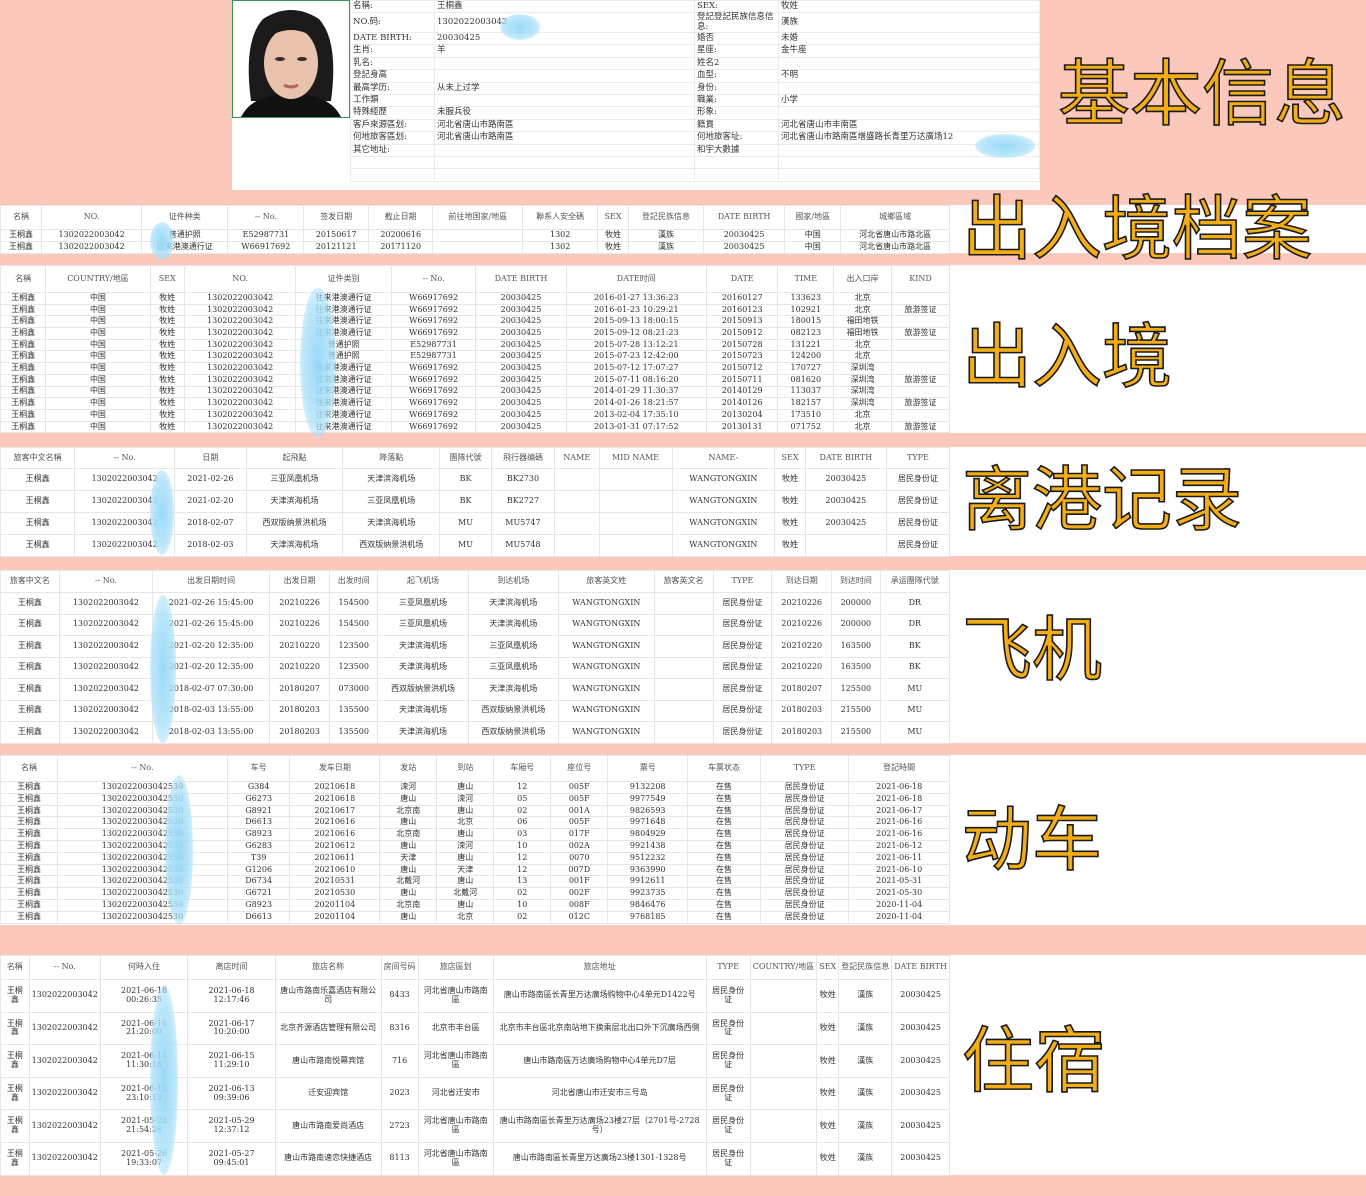  I want to click on column-header: 登記民族信息, so click(865, 967).